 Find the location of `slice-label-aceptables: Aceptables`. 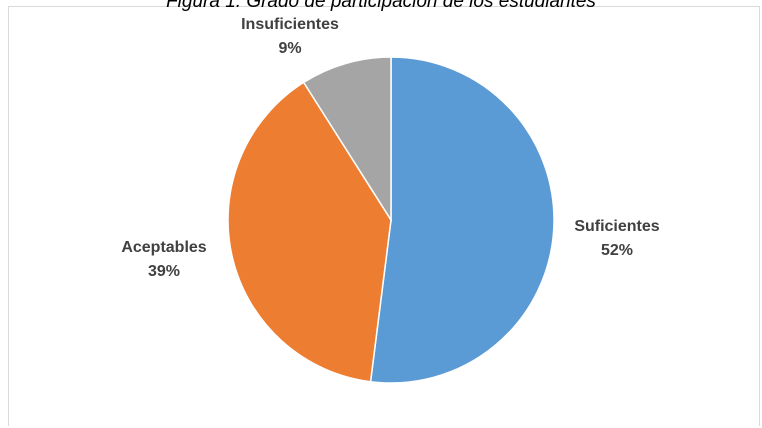

slice-label-aceptables: Aceptables is located at coordinates (163, 247).